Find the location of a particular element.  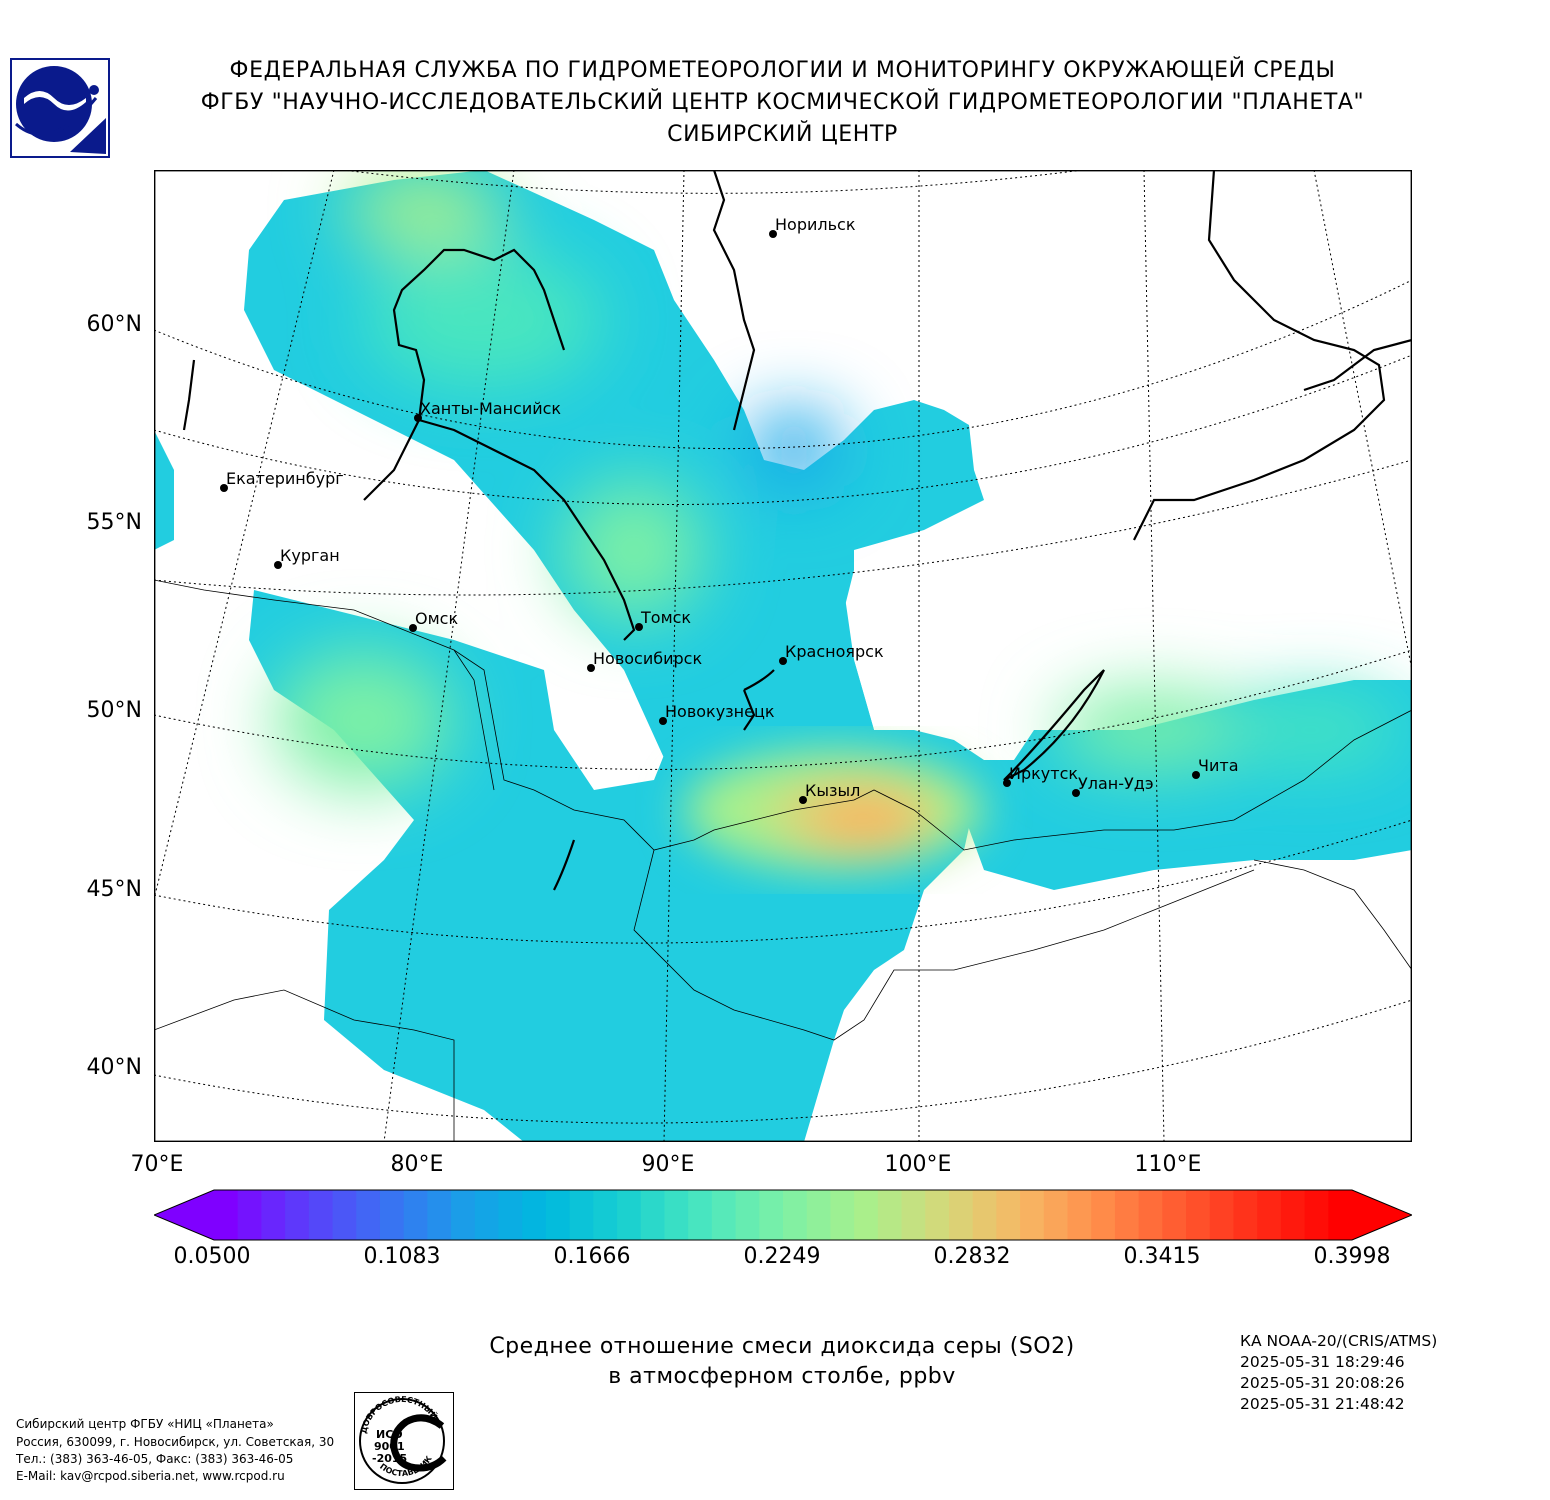

colorbar-tick-3: 0.2249 is located at coordinates (782, 1256).